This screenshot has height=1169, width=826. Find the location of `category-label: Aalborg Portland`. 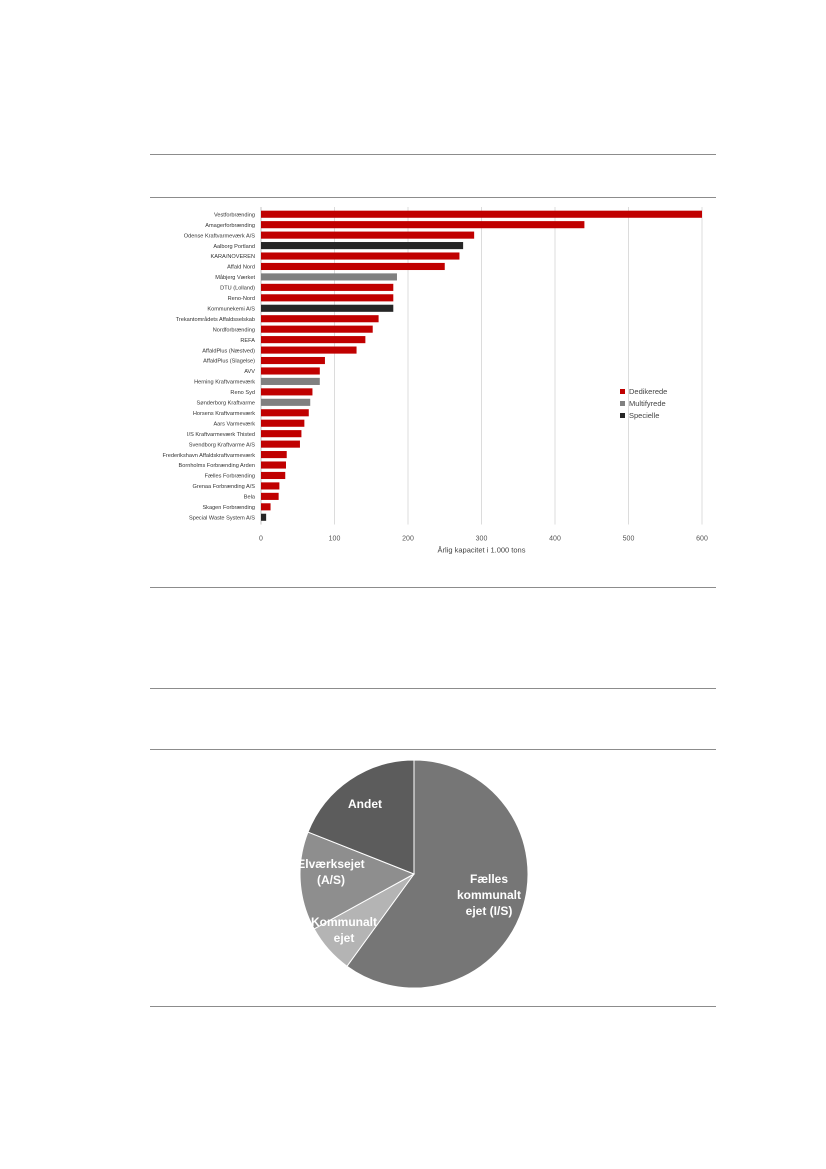

category-label: Aalborg Portland is located at coordinates (234, 247).